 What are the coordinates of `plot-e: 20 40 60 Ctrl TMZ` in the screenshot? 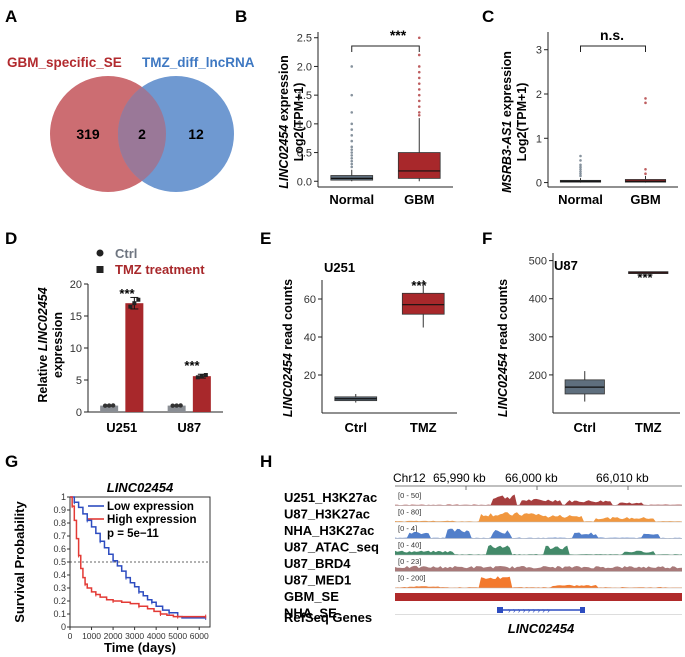 It's located at (380, 357).